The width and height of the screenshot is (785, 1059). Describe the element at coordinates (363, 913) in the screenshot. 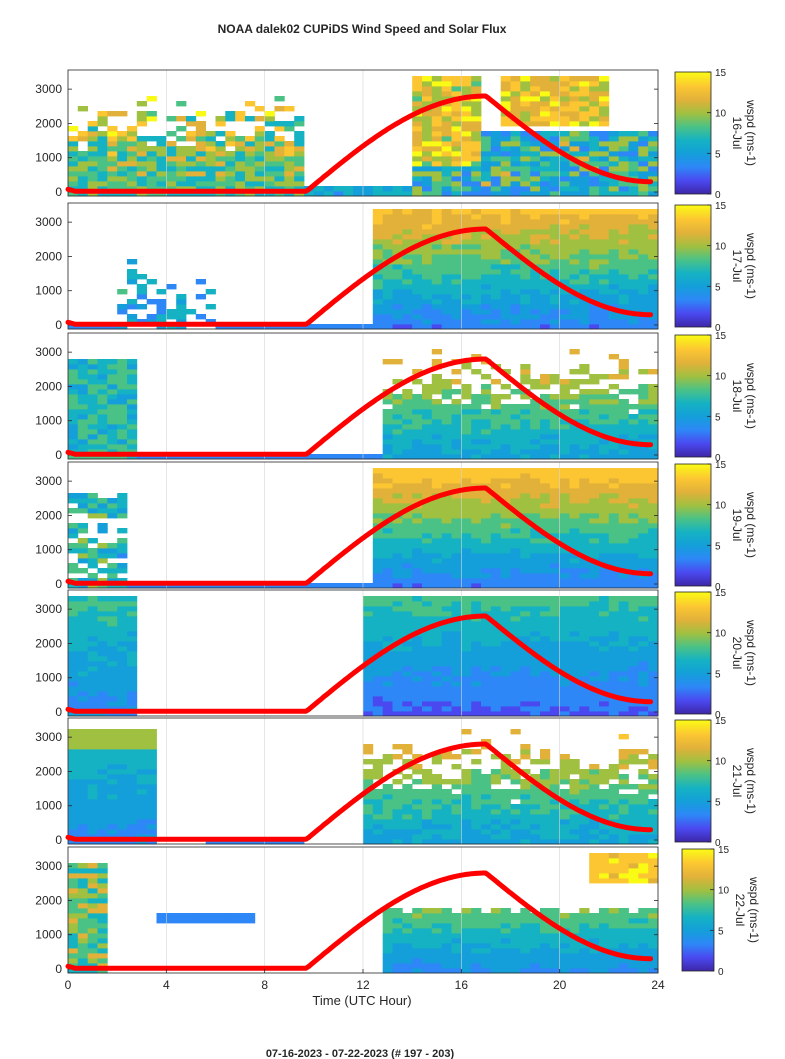

I see `heatmap` at that location.